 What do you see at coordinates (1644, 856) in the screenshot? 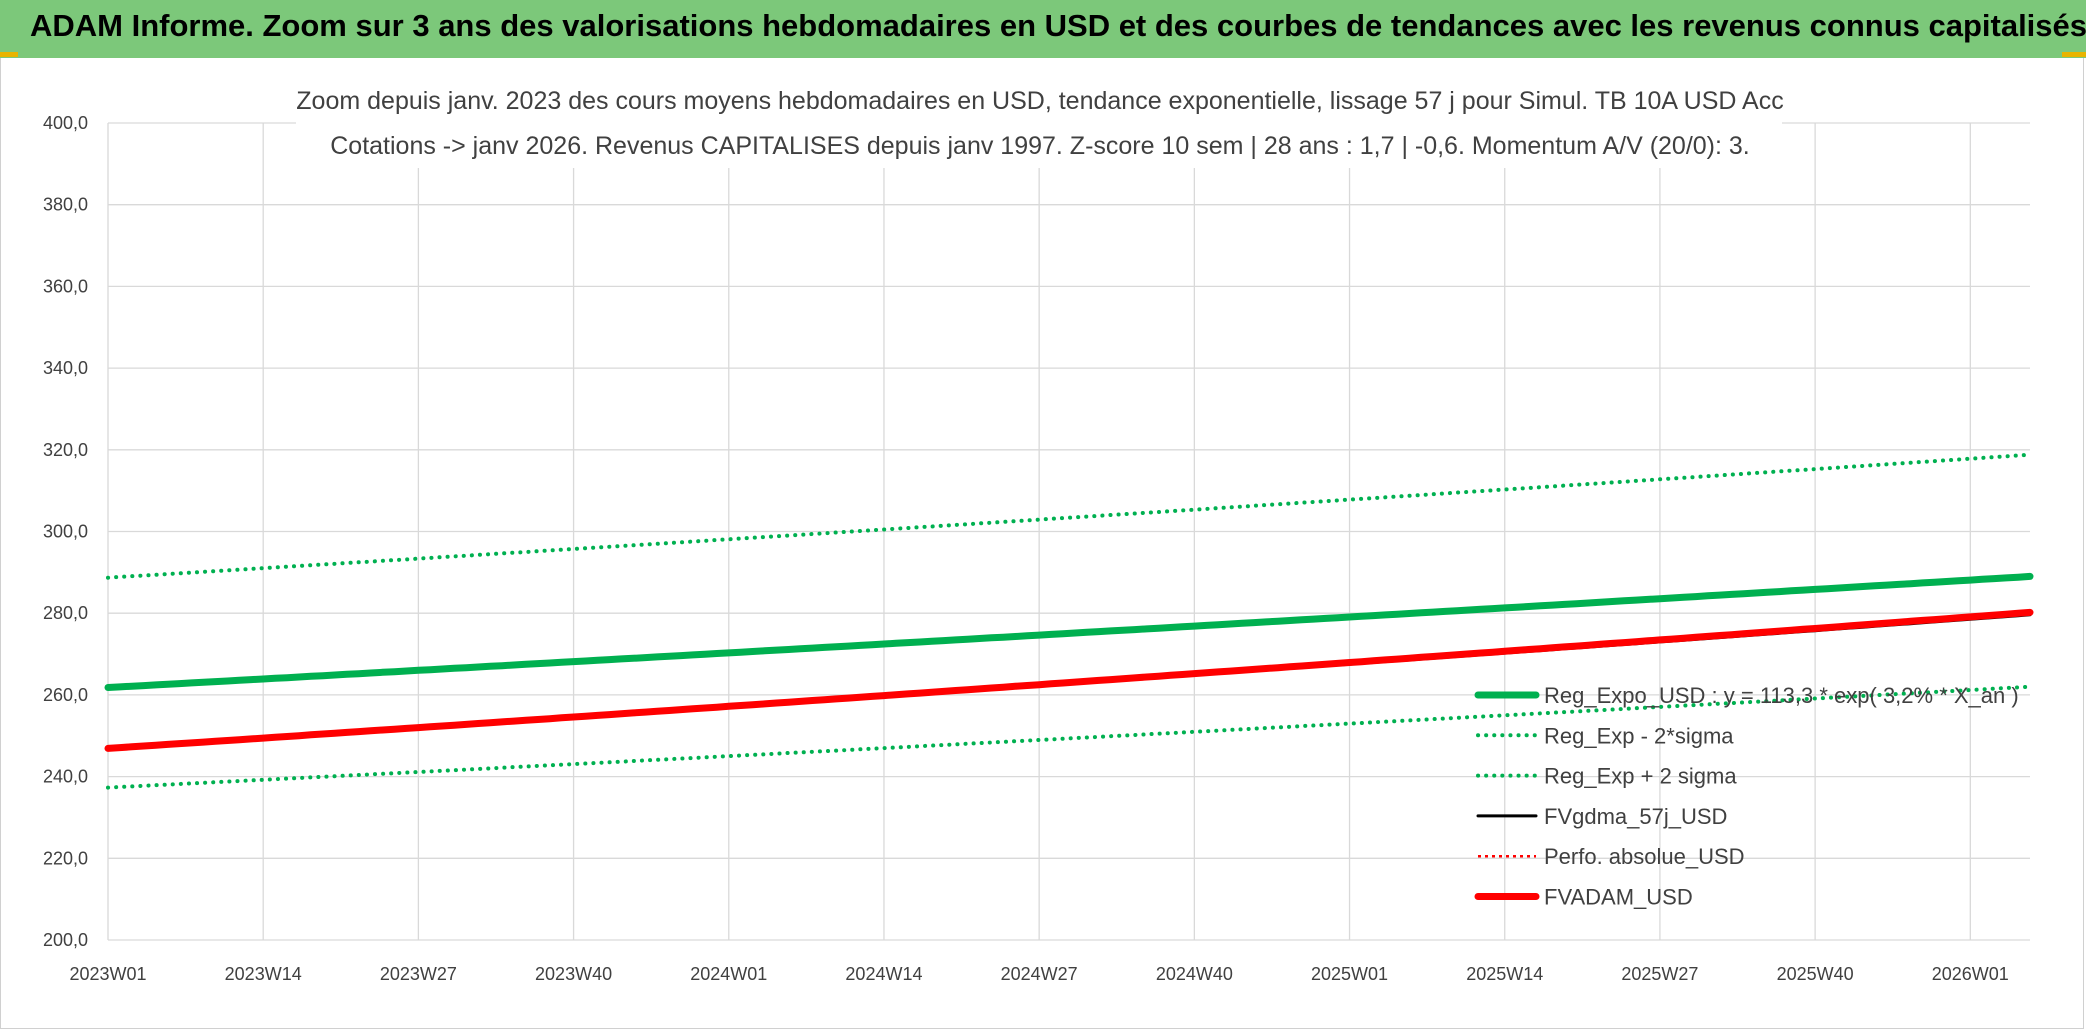
I see `legend-entry-label: Perfo. absolue_USD` at bounding box center [1644, 856].